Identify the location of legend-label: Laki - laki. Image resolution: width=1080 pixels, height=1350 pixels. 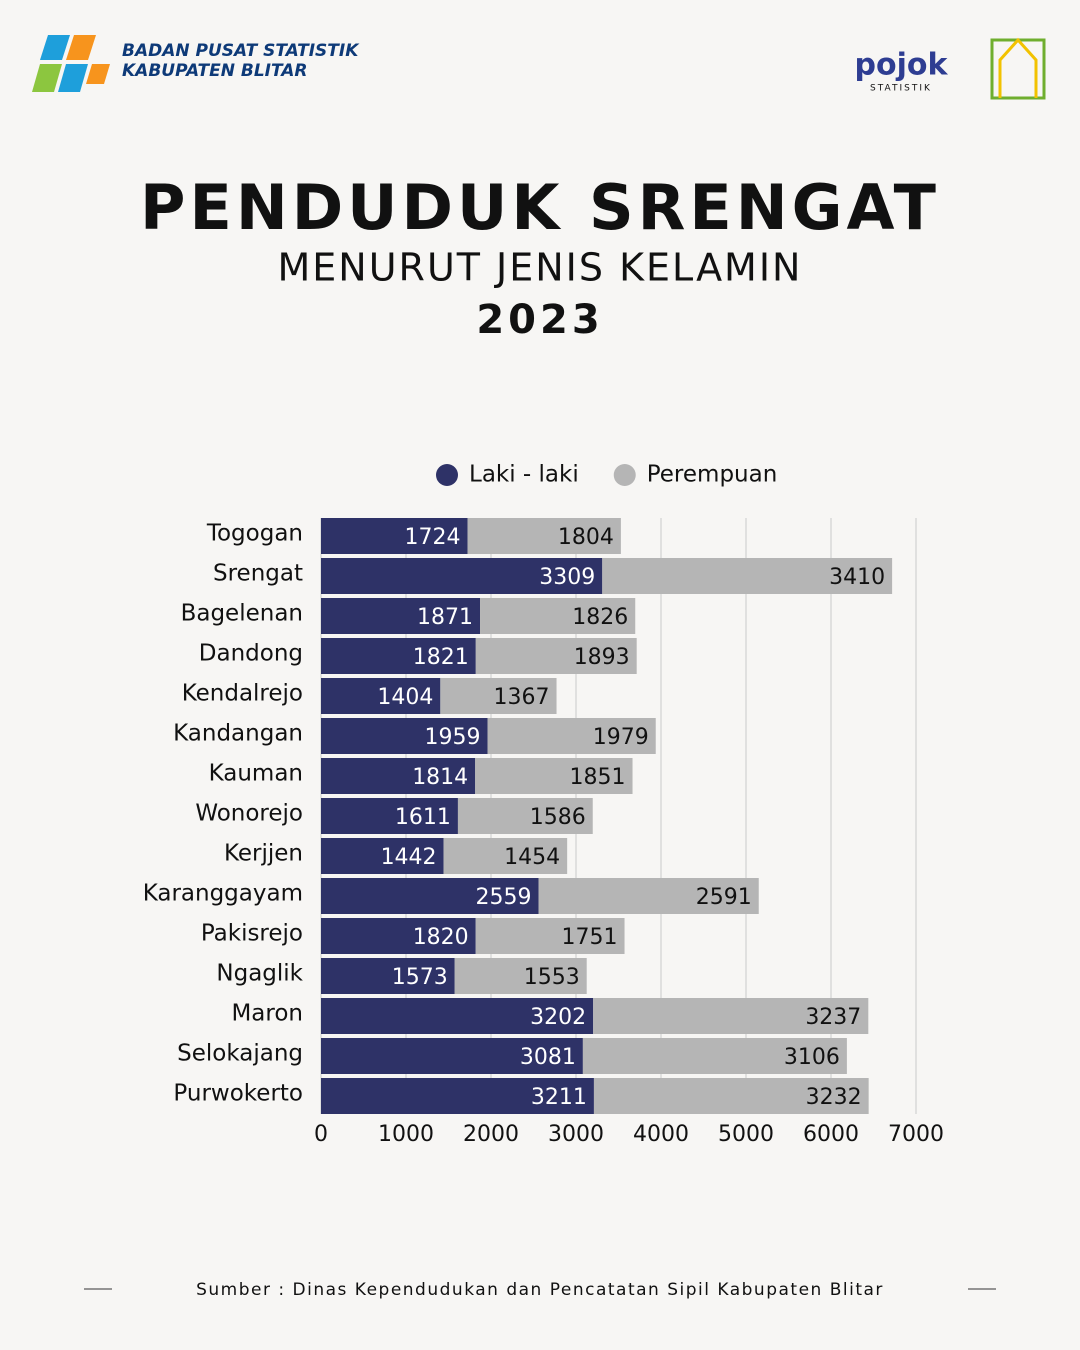
(524, 475).